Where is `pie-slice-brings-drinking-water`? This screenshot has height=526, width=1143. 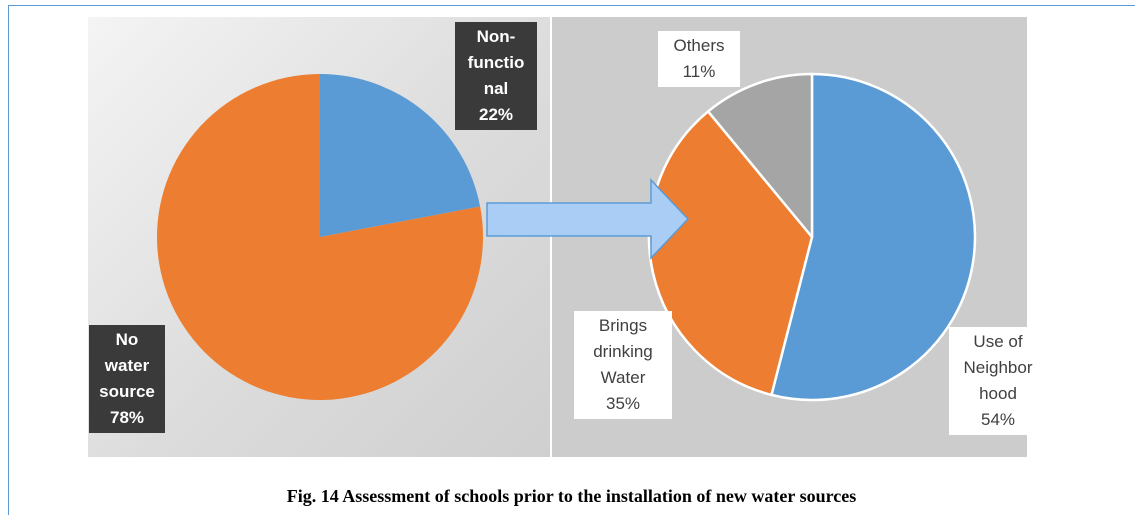 pie-slice-brings-drinking-water is located at coordinates (730, 253).